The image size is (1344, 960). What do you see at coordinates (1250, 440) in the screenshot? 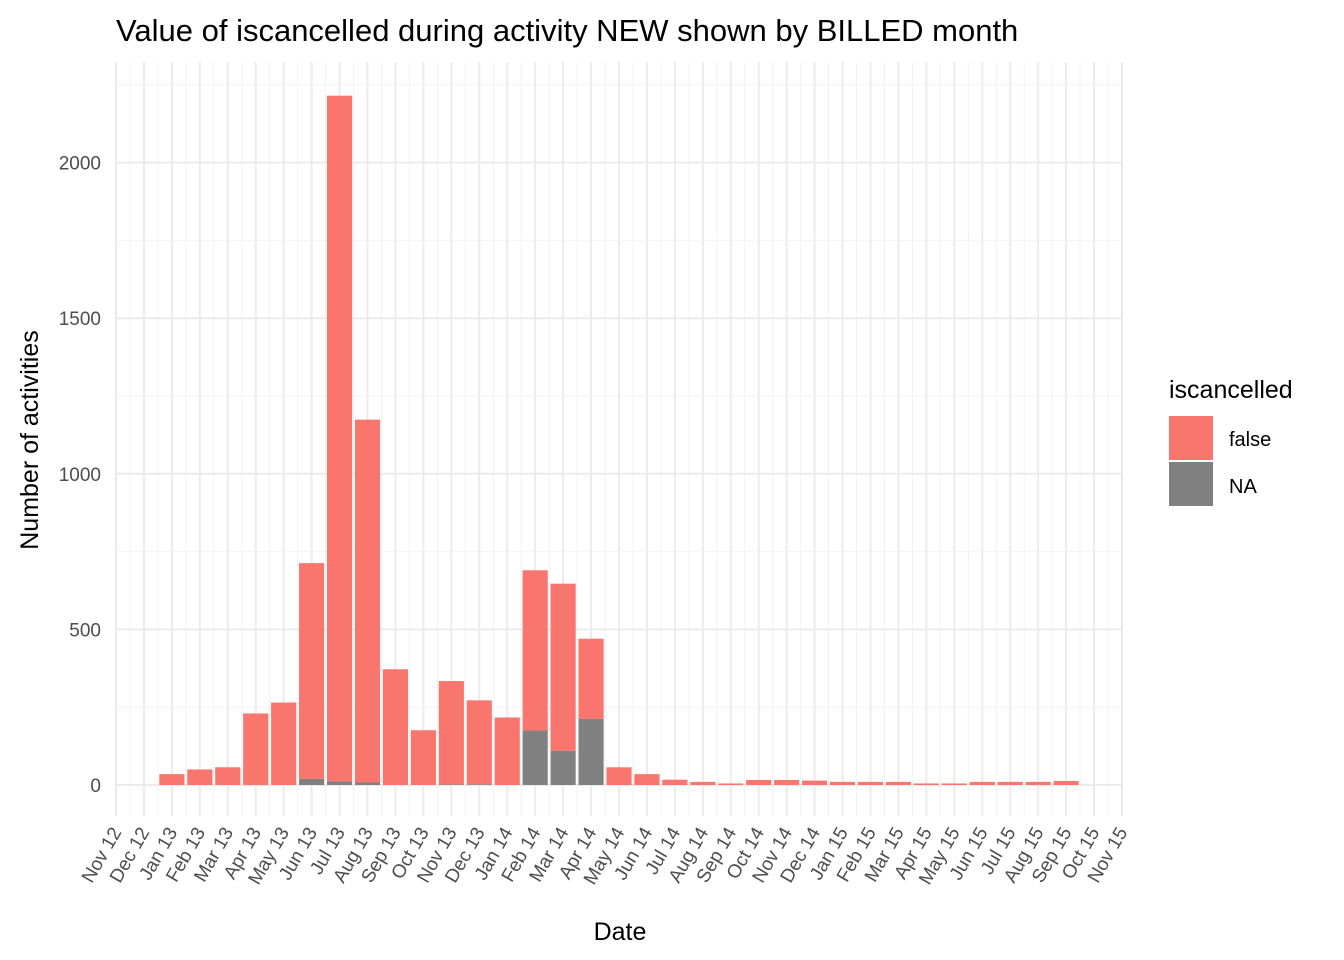
I see `legend-label-false: false` at bounding box center [1250, 440].